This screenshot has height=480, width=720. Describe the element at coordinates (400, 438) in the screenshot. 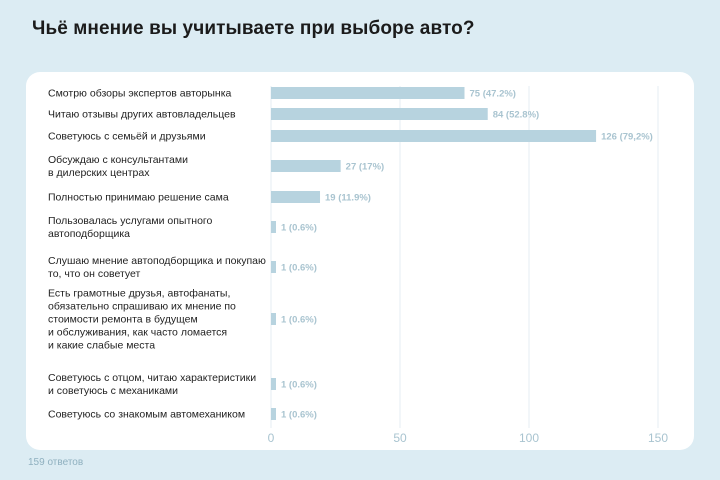

I see `x-tick-label: 50` at that location.